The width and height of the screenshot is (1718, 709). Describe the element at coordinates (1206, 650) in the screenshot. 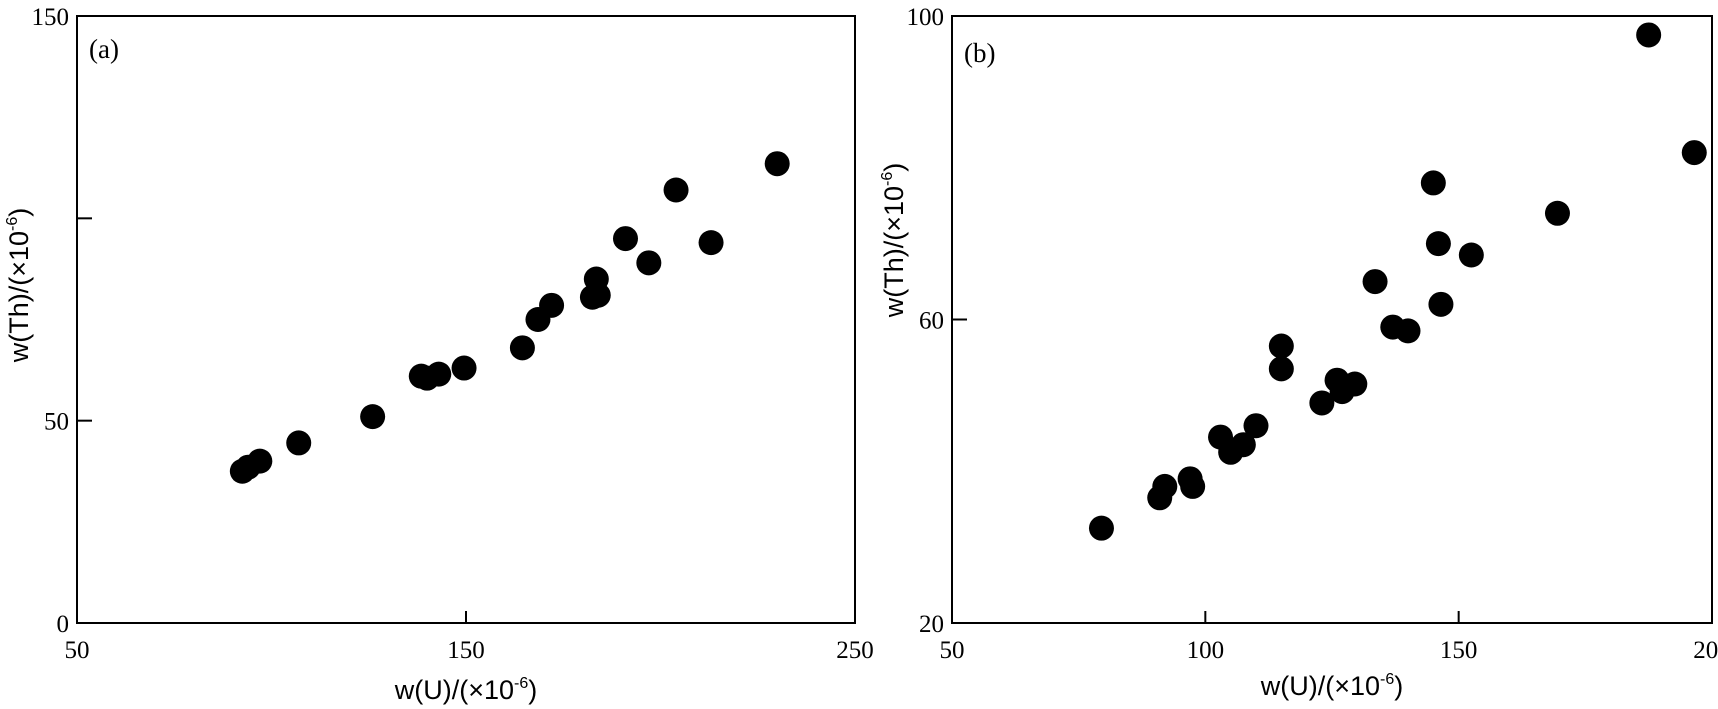

I see `x-tick-label: 100` at that location.